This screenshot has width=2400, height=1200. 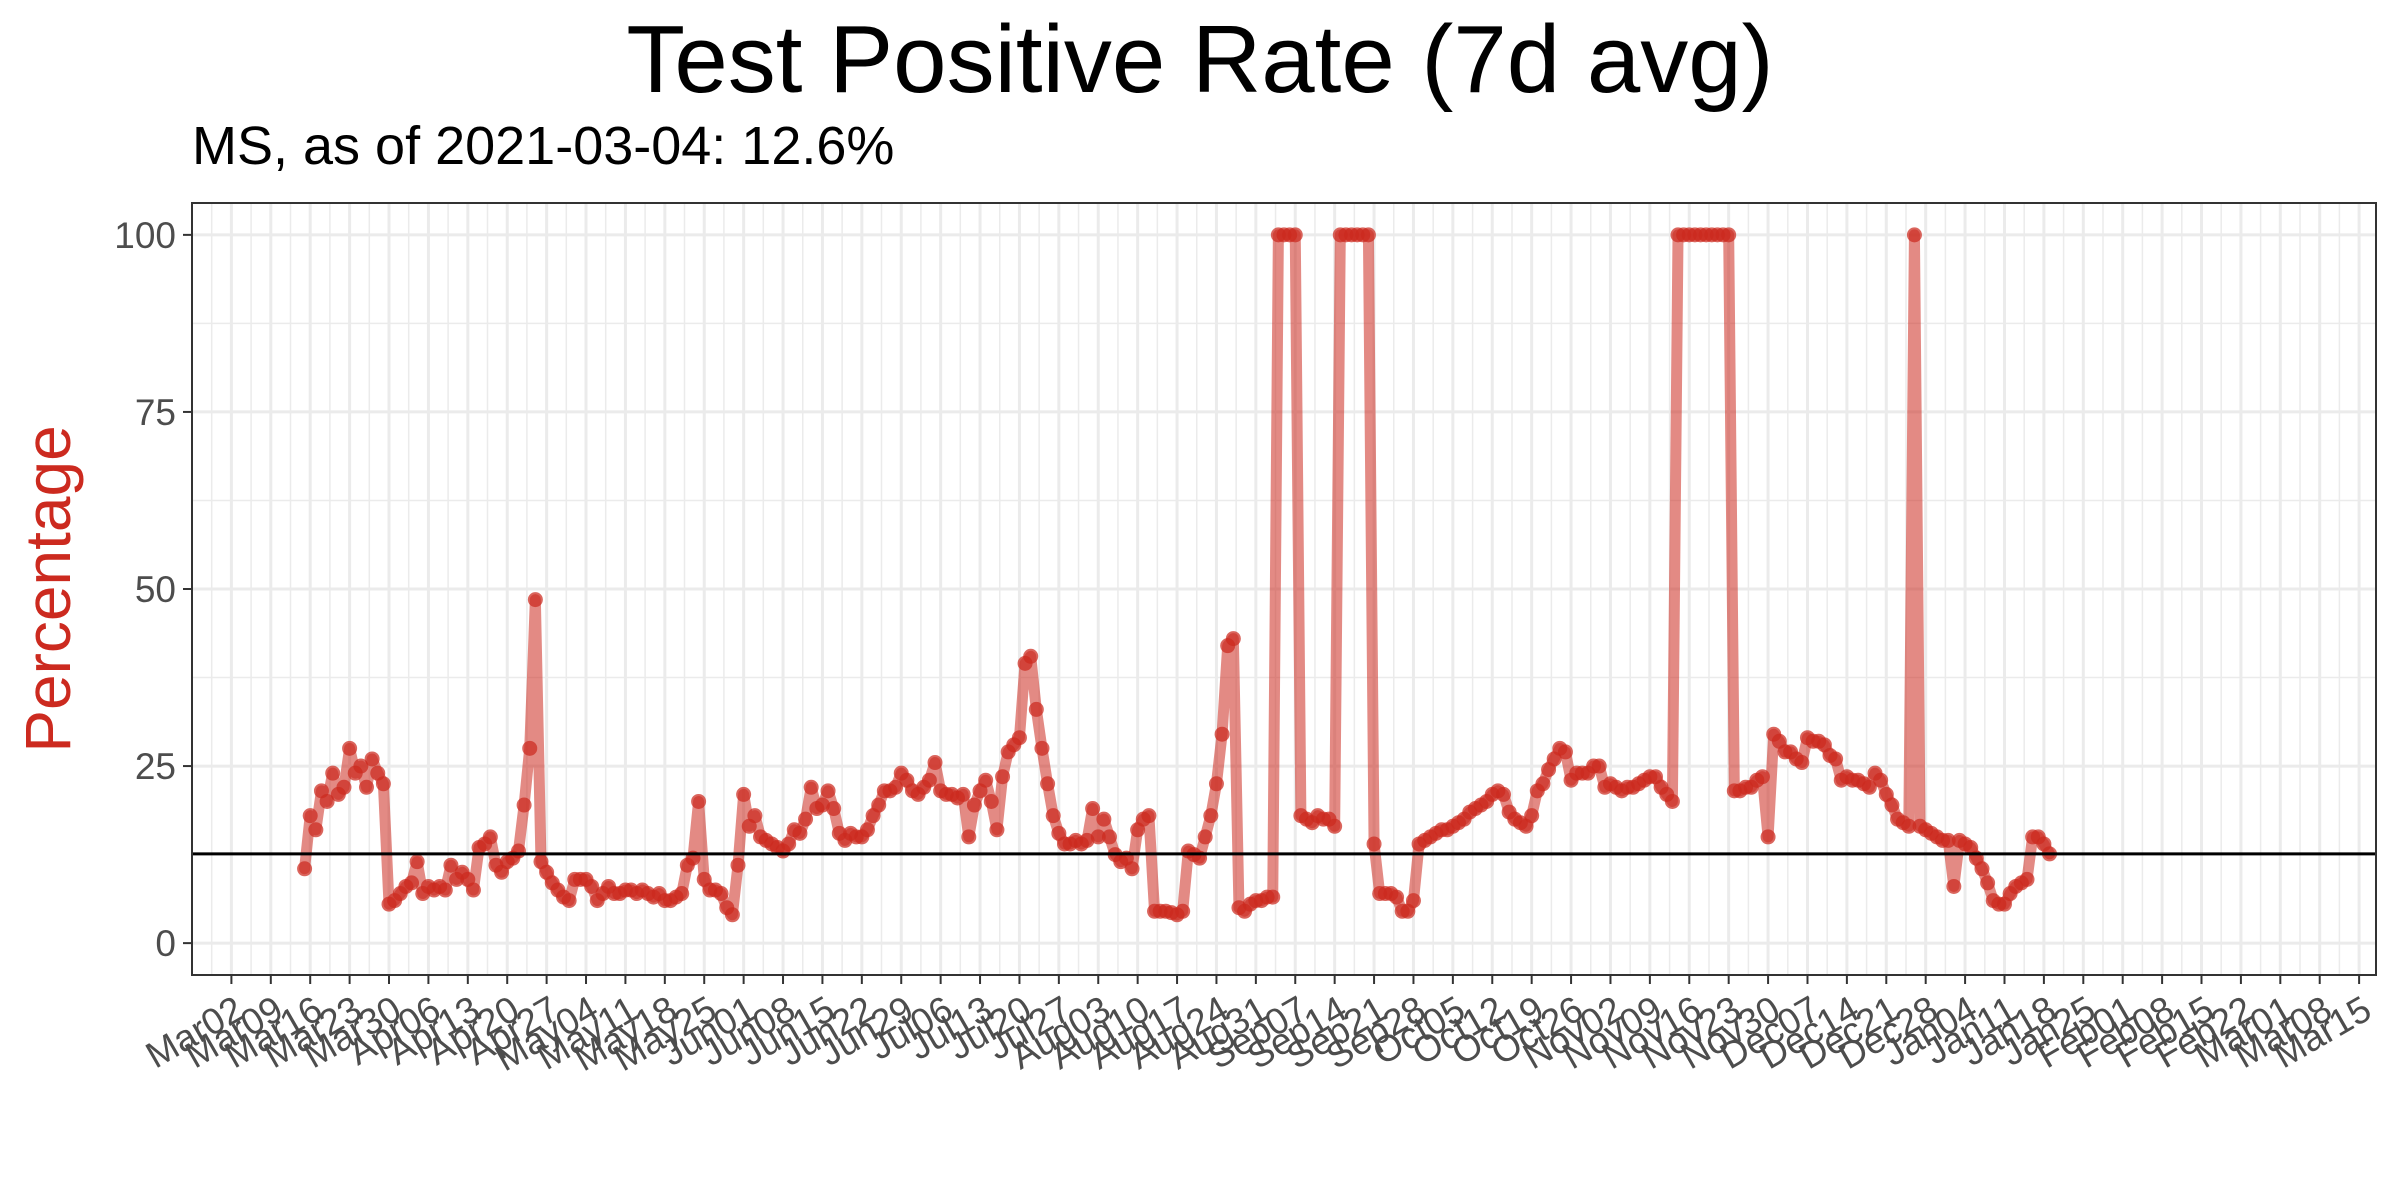 I want to click on y-tick-label: 25, so click(x=155, y=766).